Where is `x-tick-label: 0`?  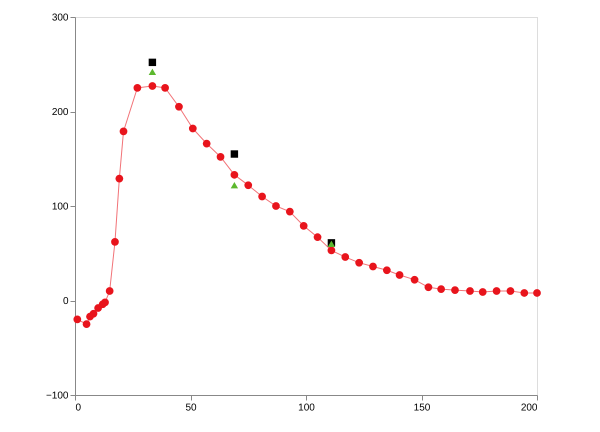
x-tick-label: 0 is located at coordinates (79, 408).